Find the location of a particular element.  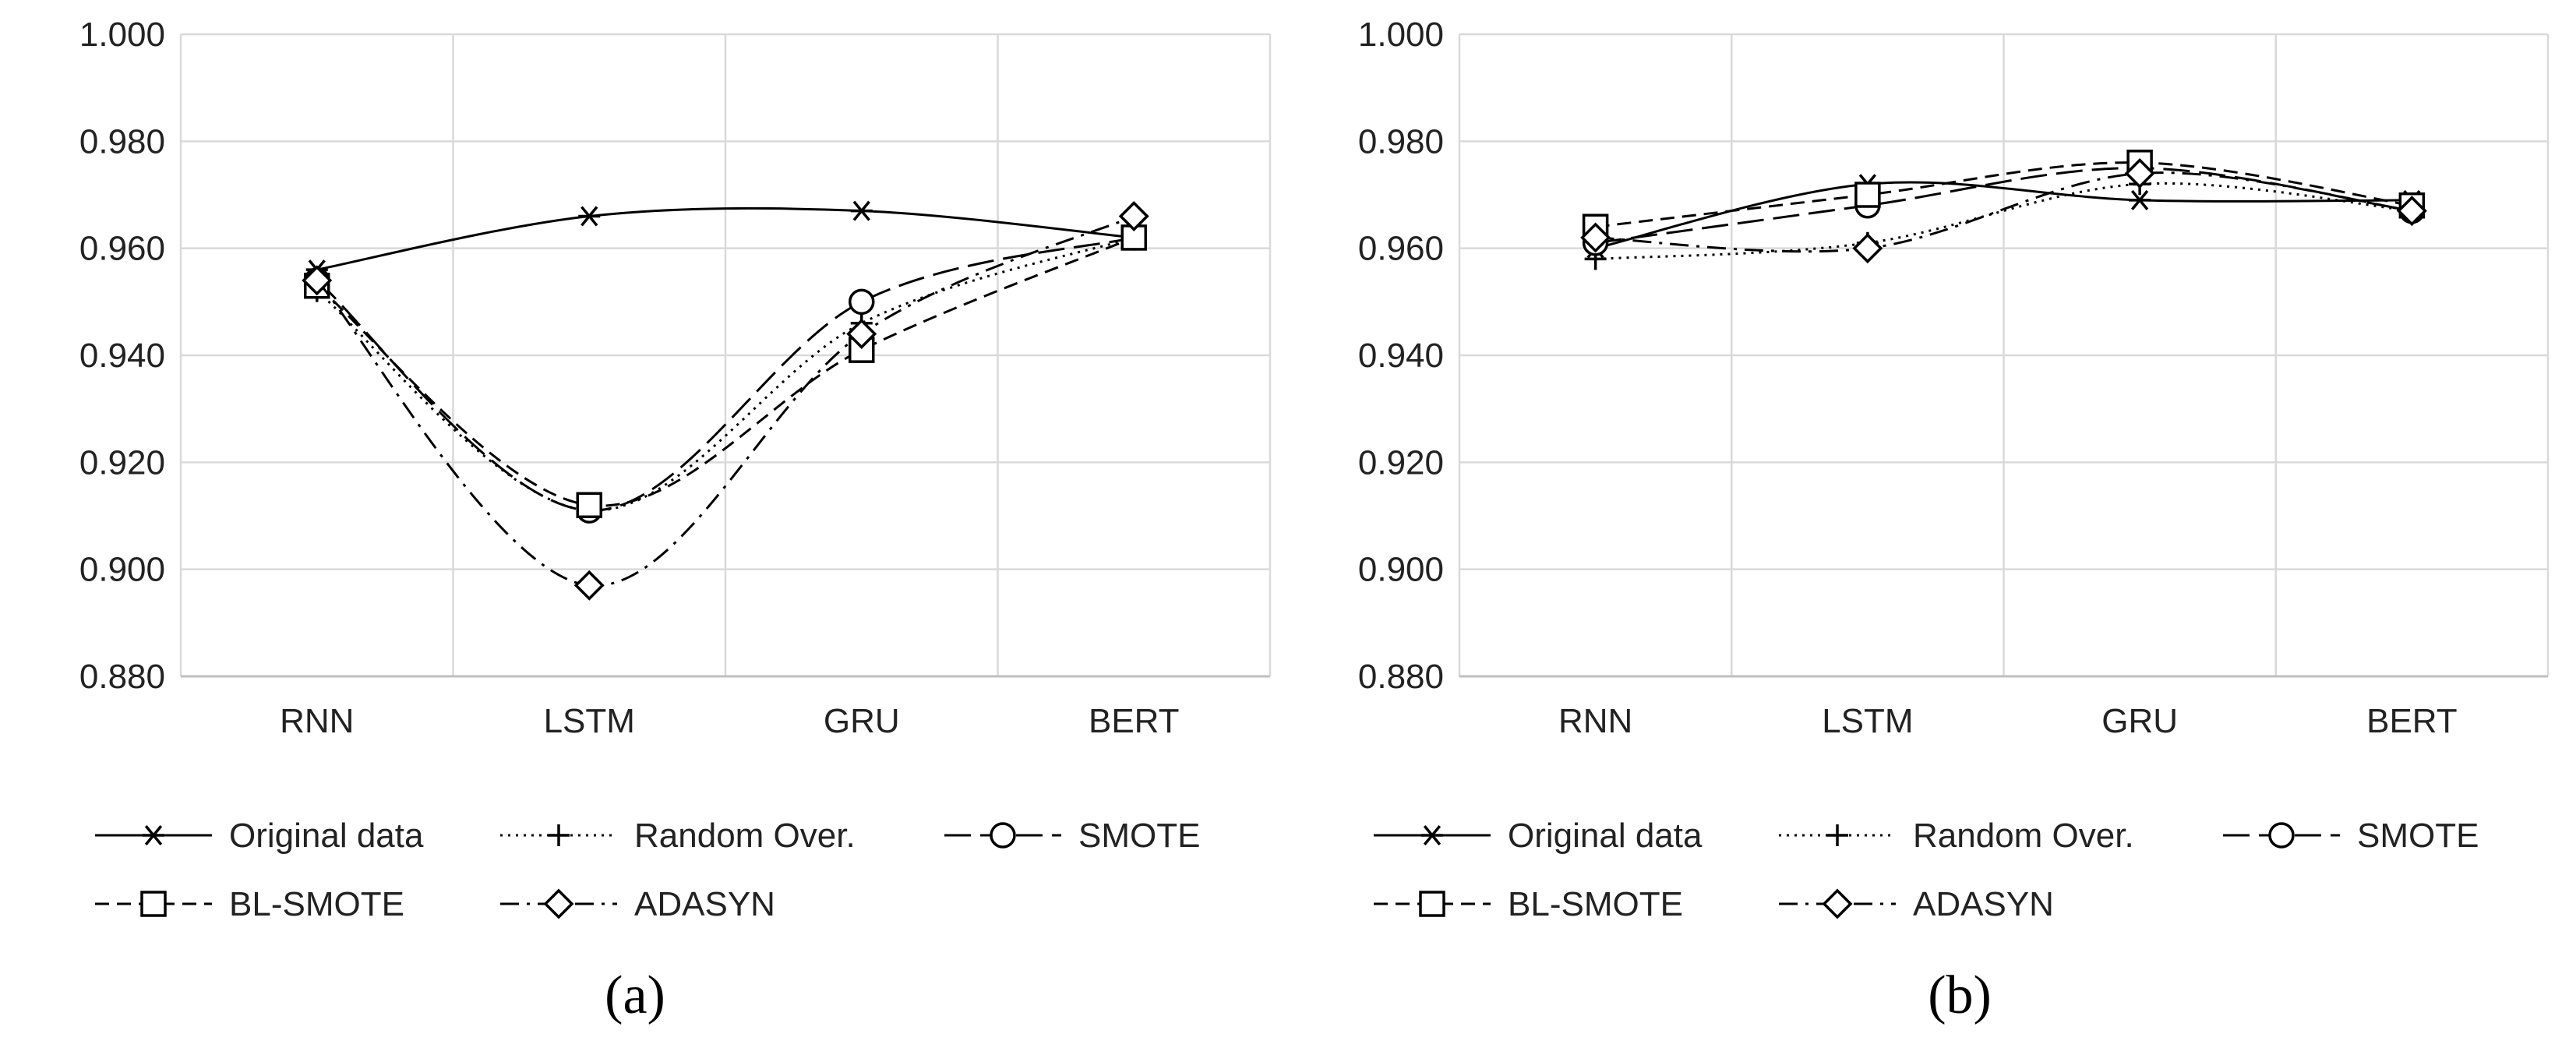

panel-label: (a) is located at coordinates (635, 995).